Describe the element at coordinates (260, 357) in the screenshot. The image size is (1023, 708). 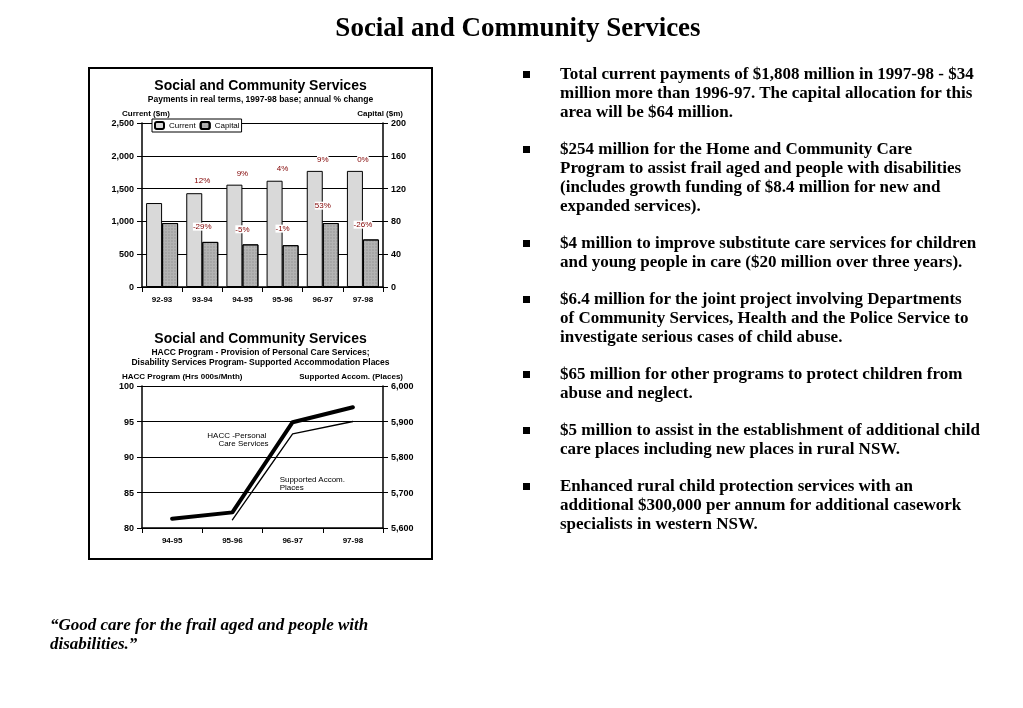
I see `chart-subtitle: HACC Program - Provision of Personal Care Services; Disability Services Program- Supported Accommodation Places` at that location.